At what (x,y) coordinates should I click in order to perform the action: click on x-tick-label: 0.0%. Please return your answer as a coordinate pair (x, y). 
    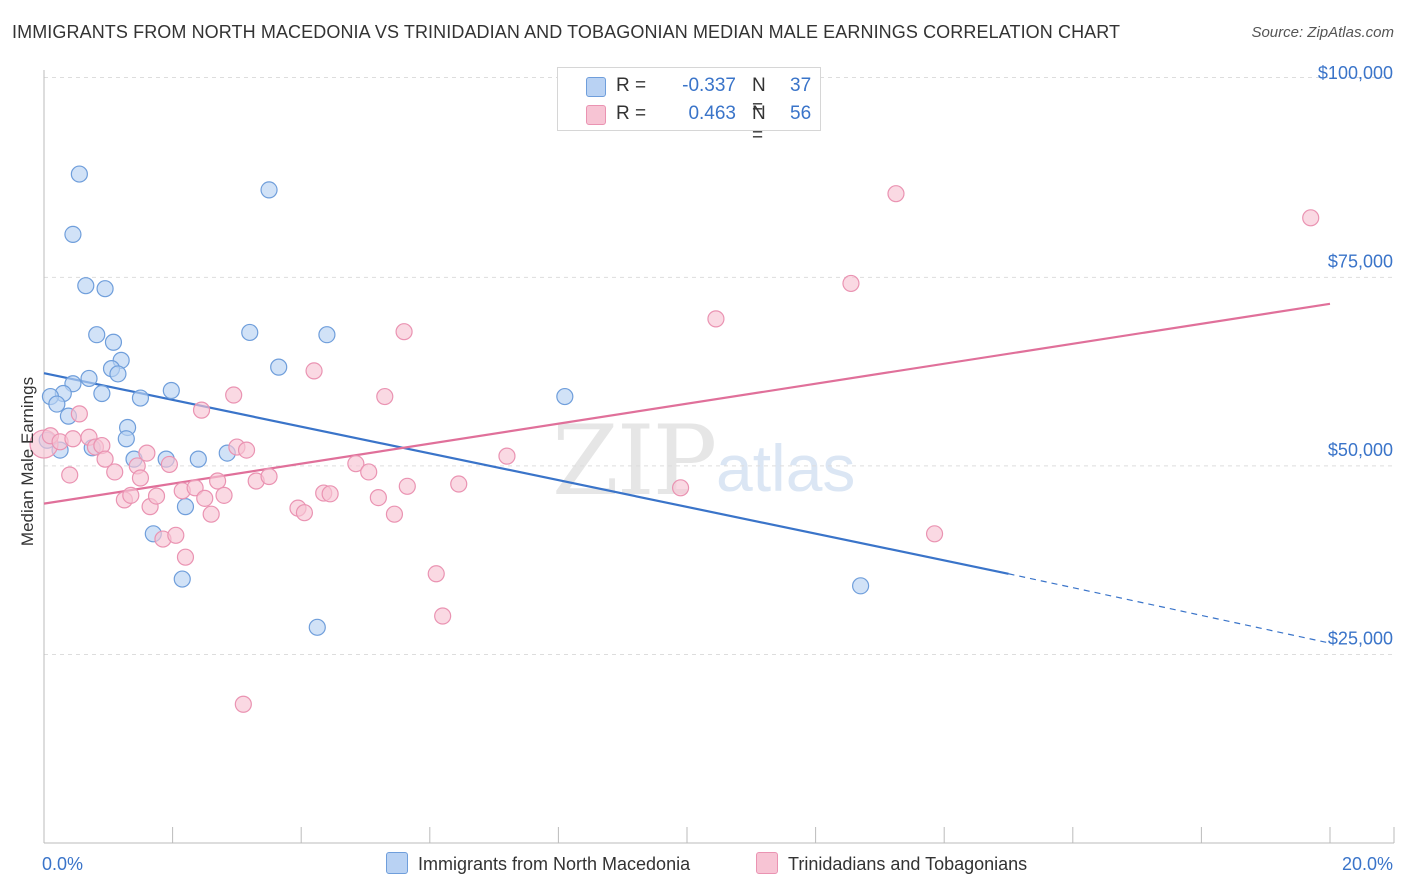
    Looking at the image, I should click on (62, 864).